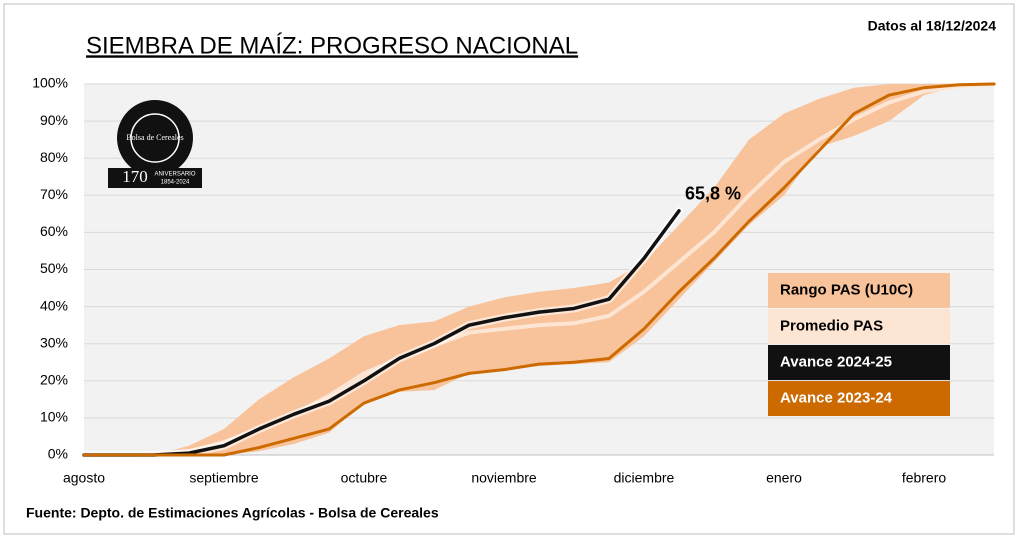  What do you see at coordinates (54, 417) in the screenshot?
I see `y-tick-label: 10%` at bounding box center [54, 417].